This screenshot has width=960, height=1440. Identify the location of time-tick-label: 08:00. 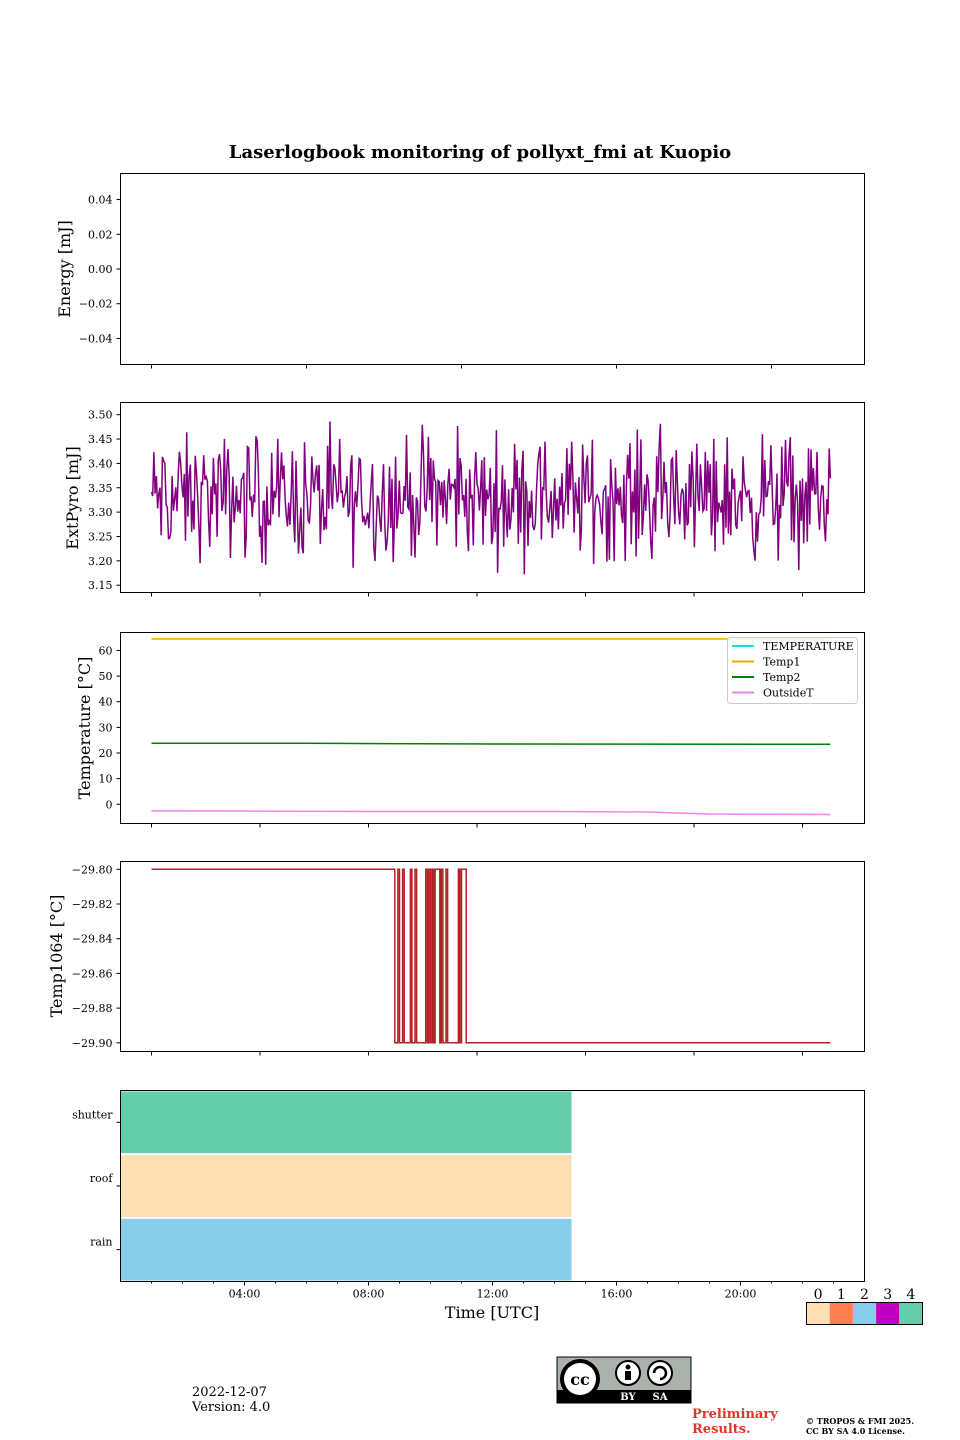
(369, 1294).